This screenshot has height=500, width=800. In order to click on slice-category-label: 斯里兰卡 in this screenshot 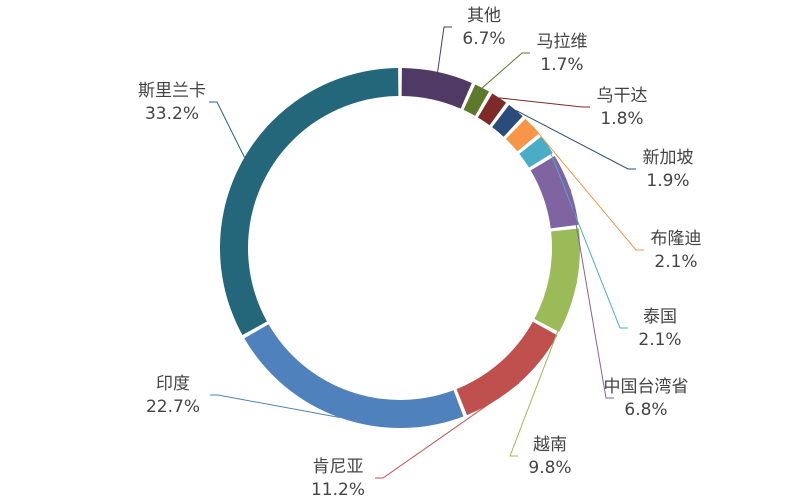, I will do `click(172, 91)`.